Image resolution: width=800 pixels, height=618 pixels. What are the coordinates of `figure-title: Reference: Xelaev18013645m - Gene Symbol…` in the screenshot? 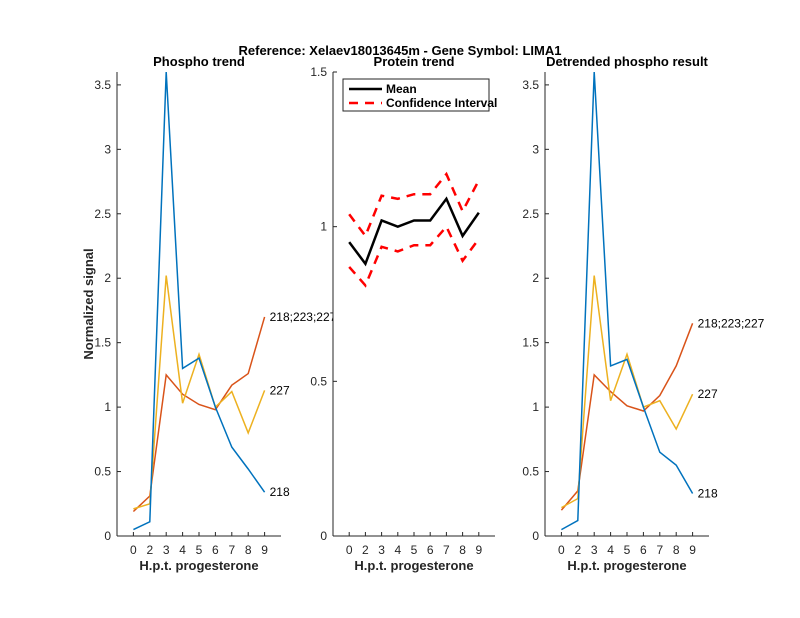 It's located at (400, 50).